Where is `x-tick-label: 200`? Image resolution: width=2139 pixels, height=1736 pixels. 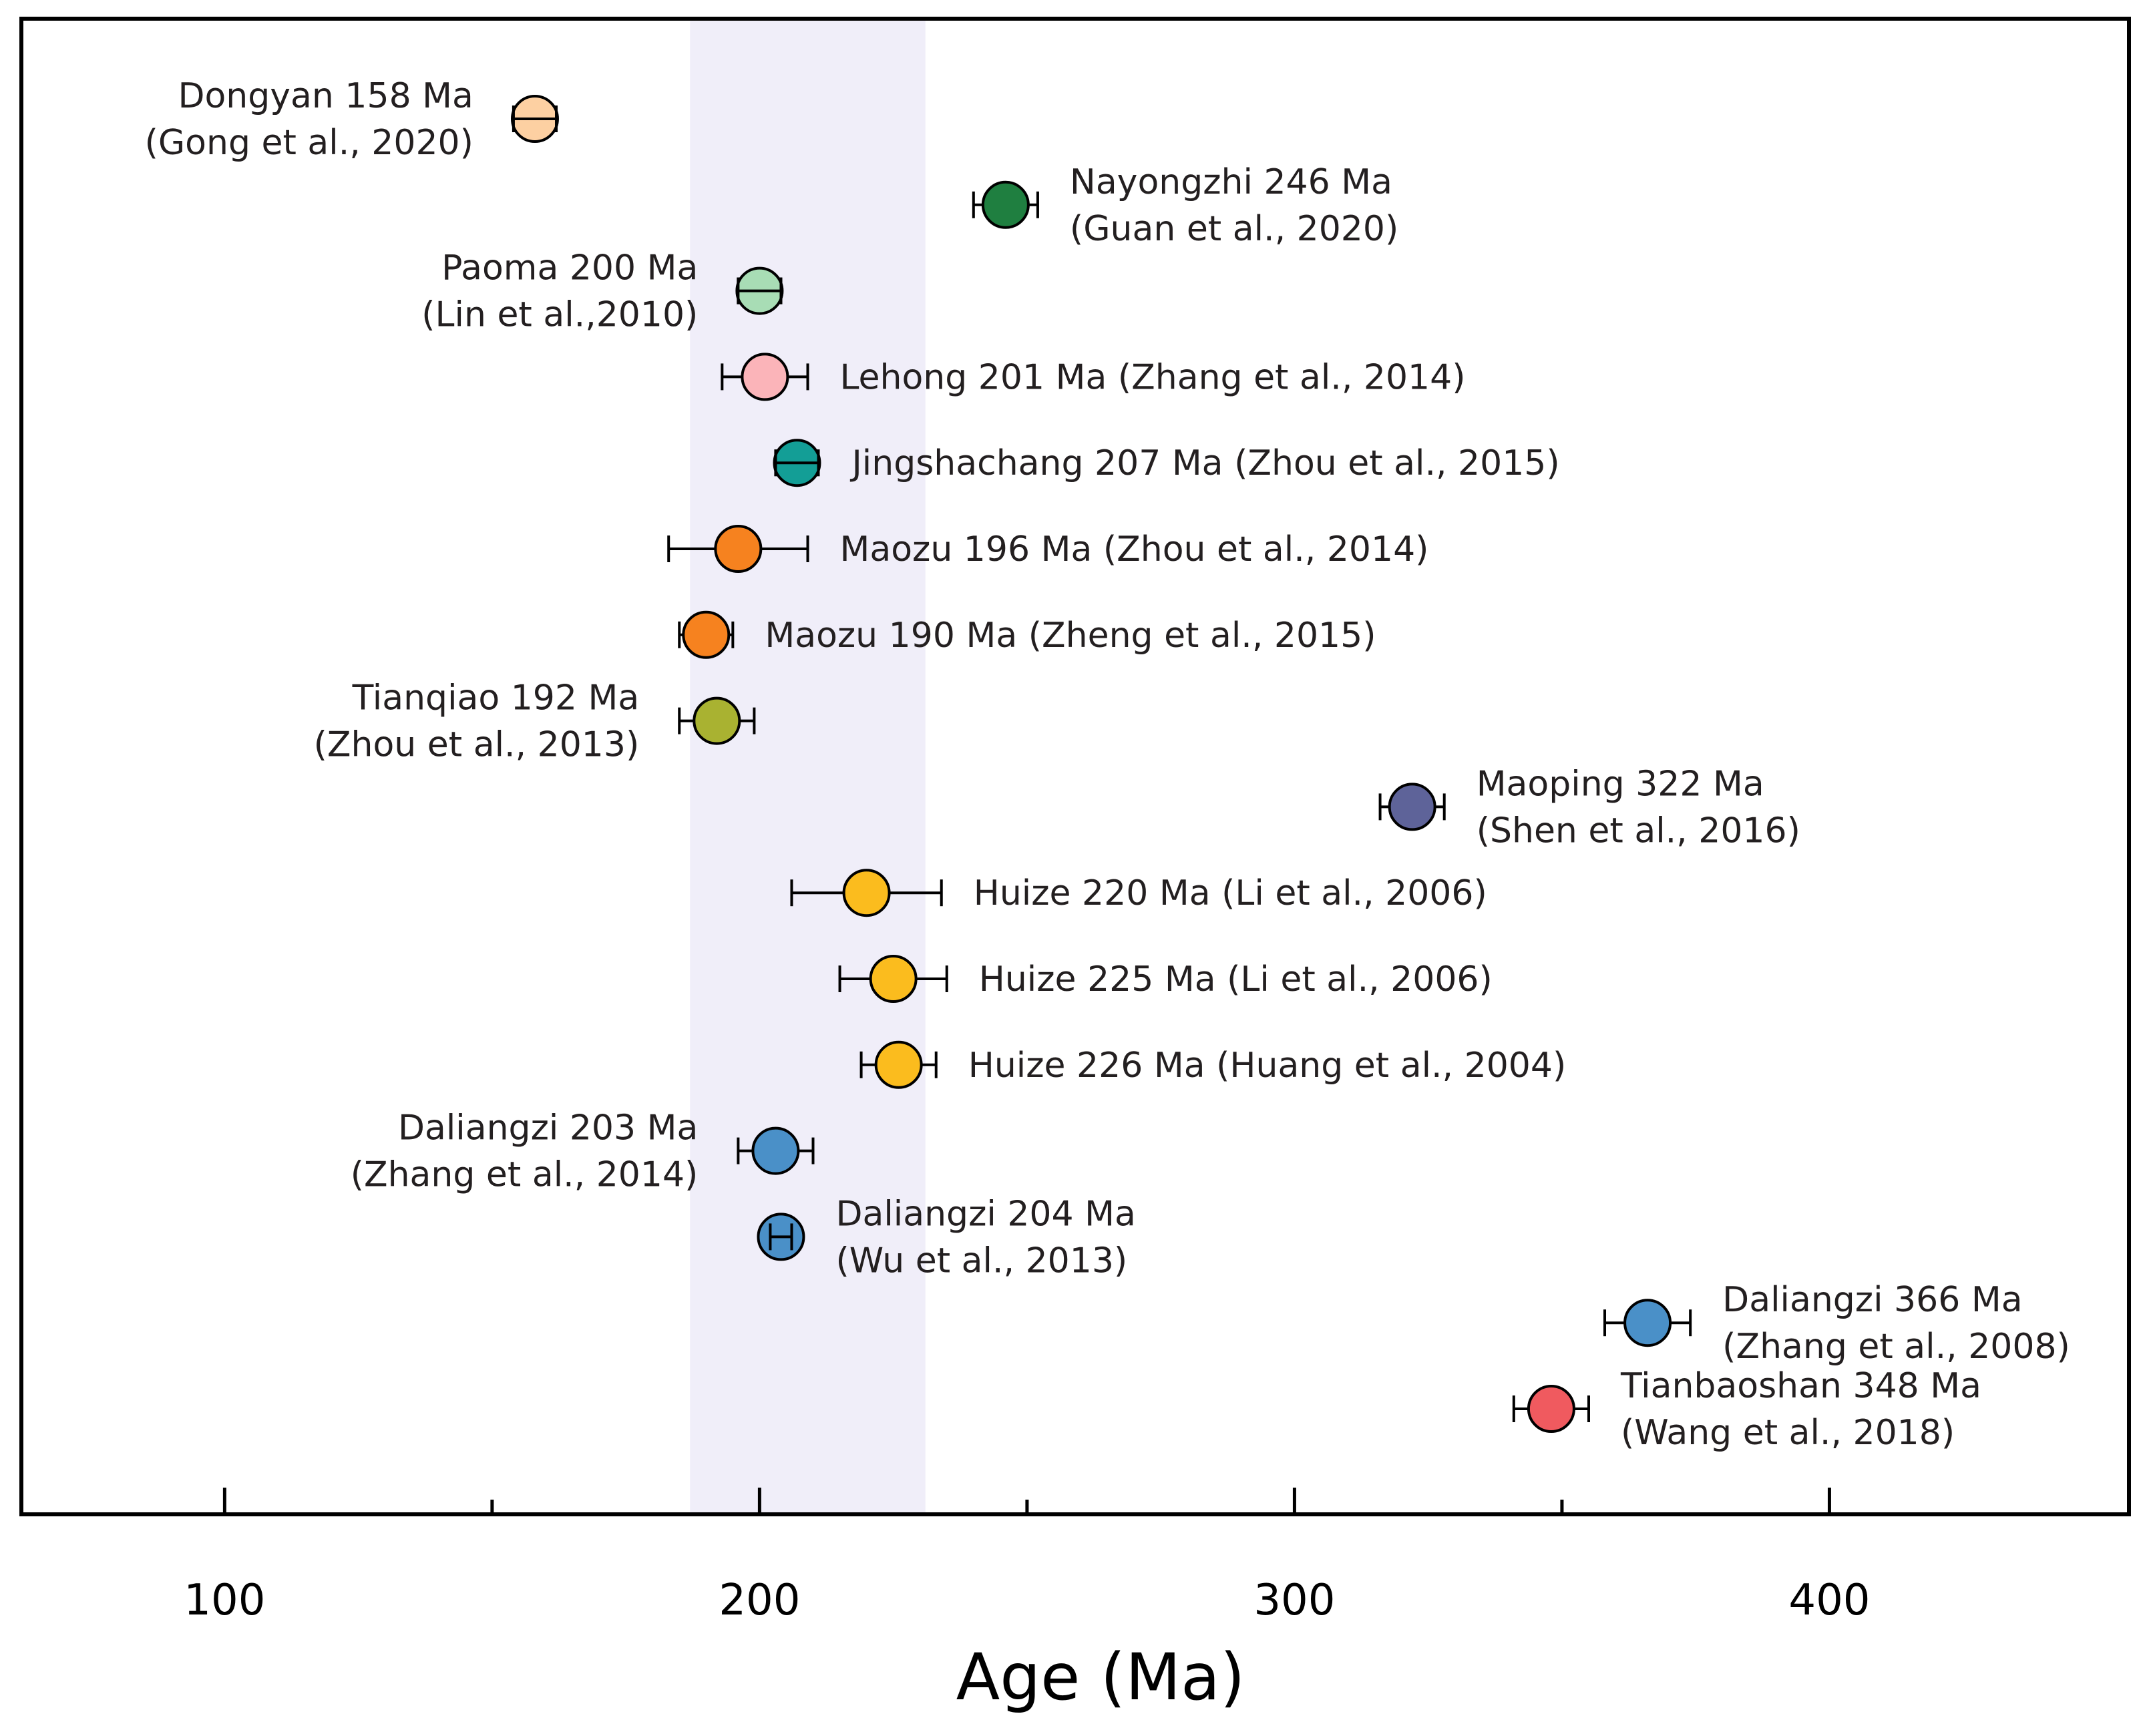 x-tick-label: 200 is located at coordinates (760, 1601).